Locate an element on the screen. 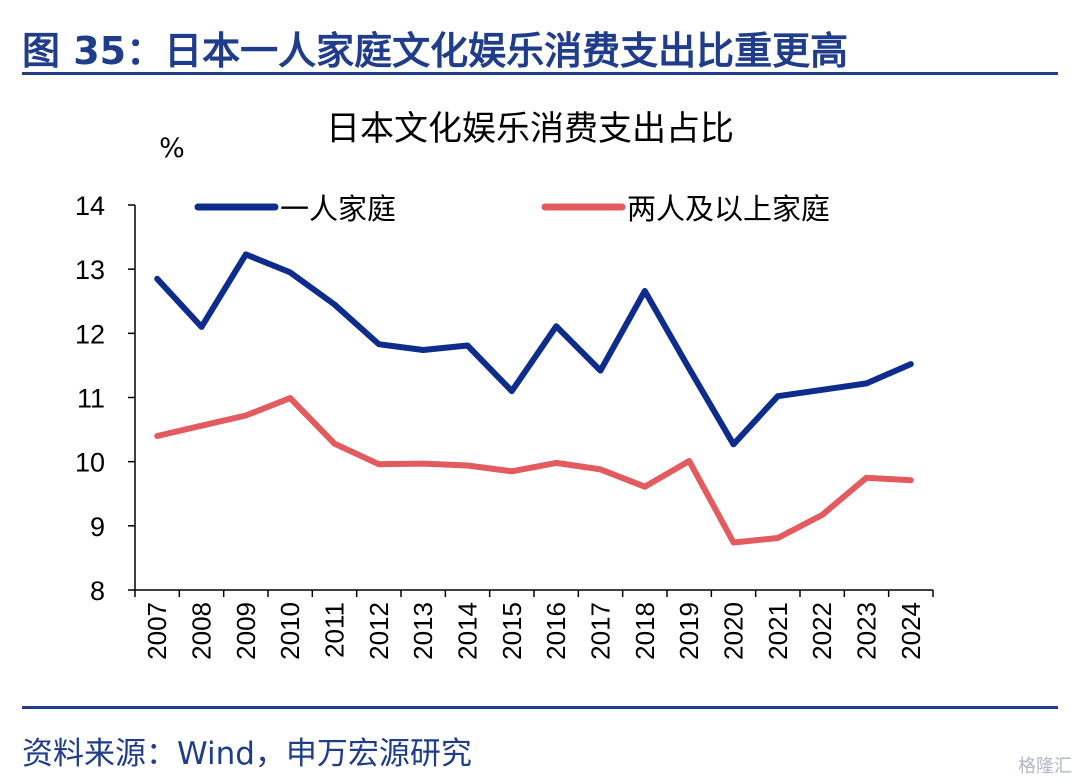  x-tick-label: 2017 is located at coordinates (601, 631).